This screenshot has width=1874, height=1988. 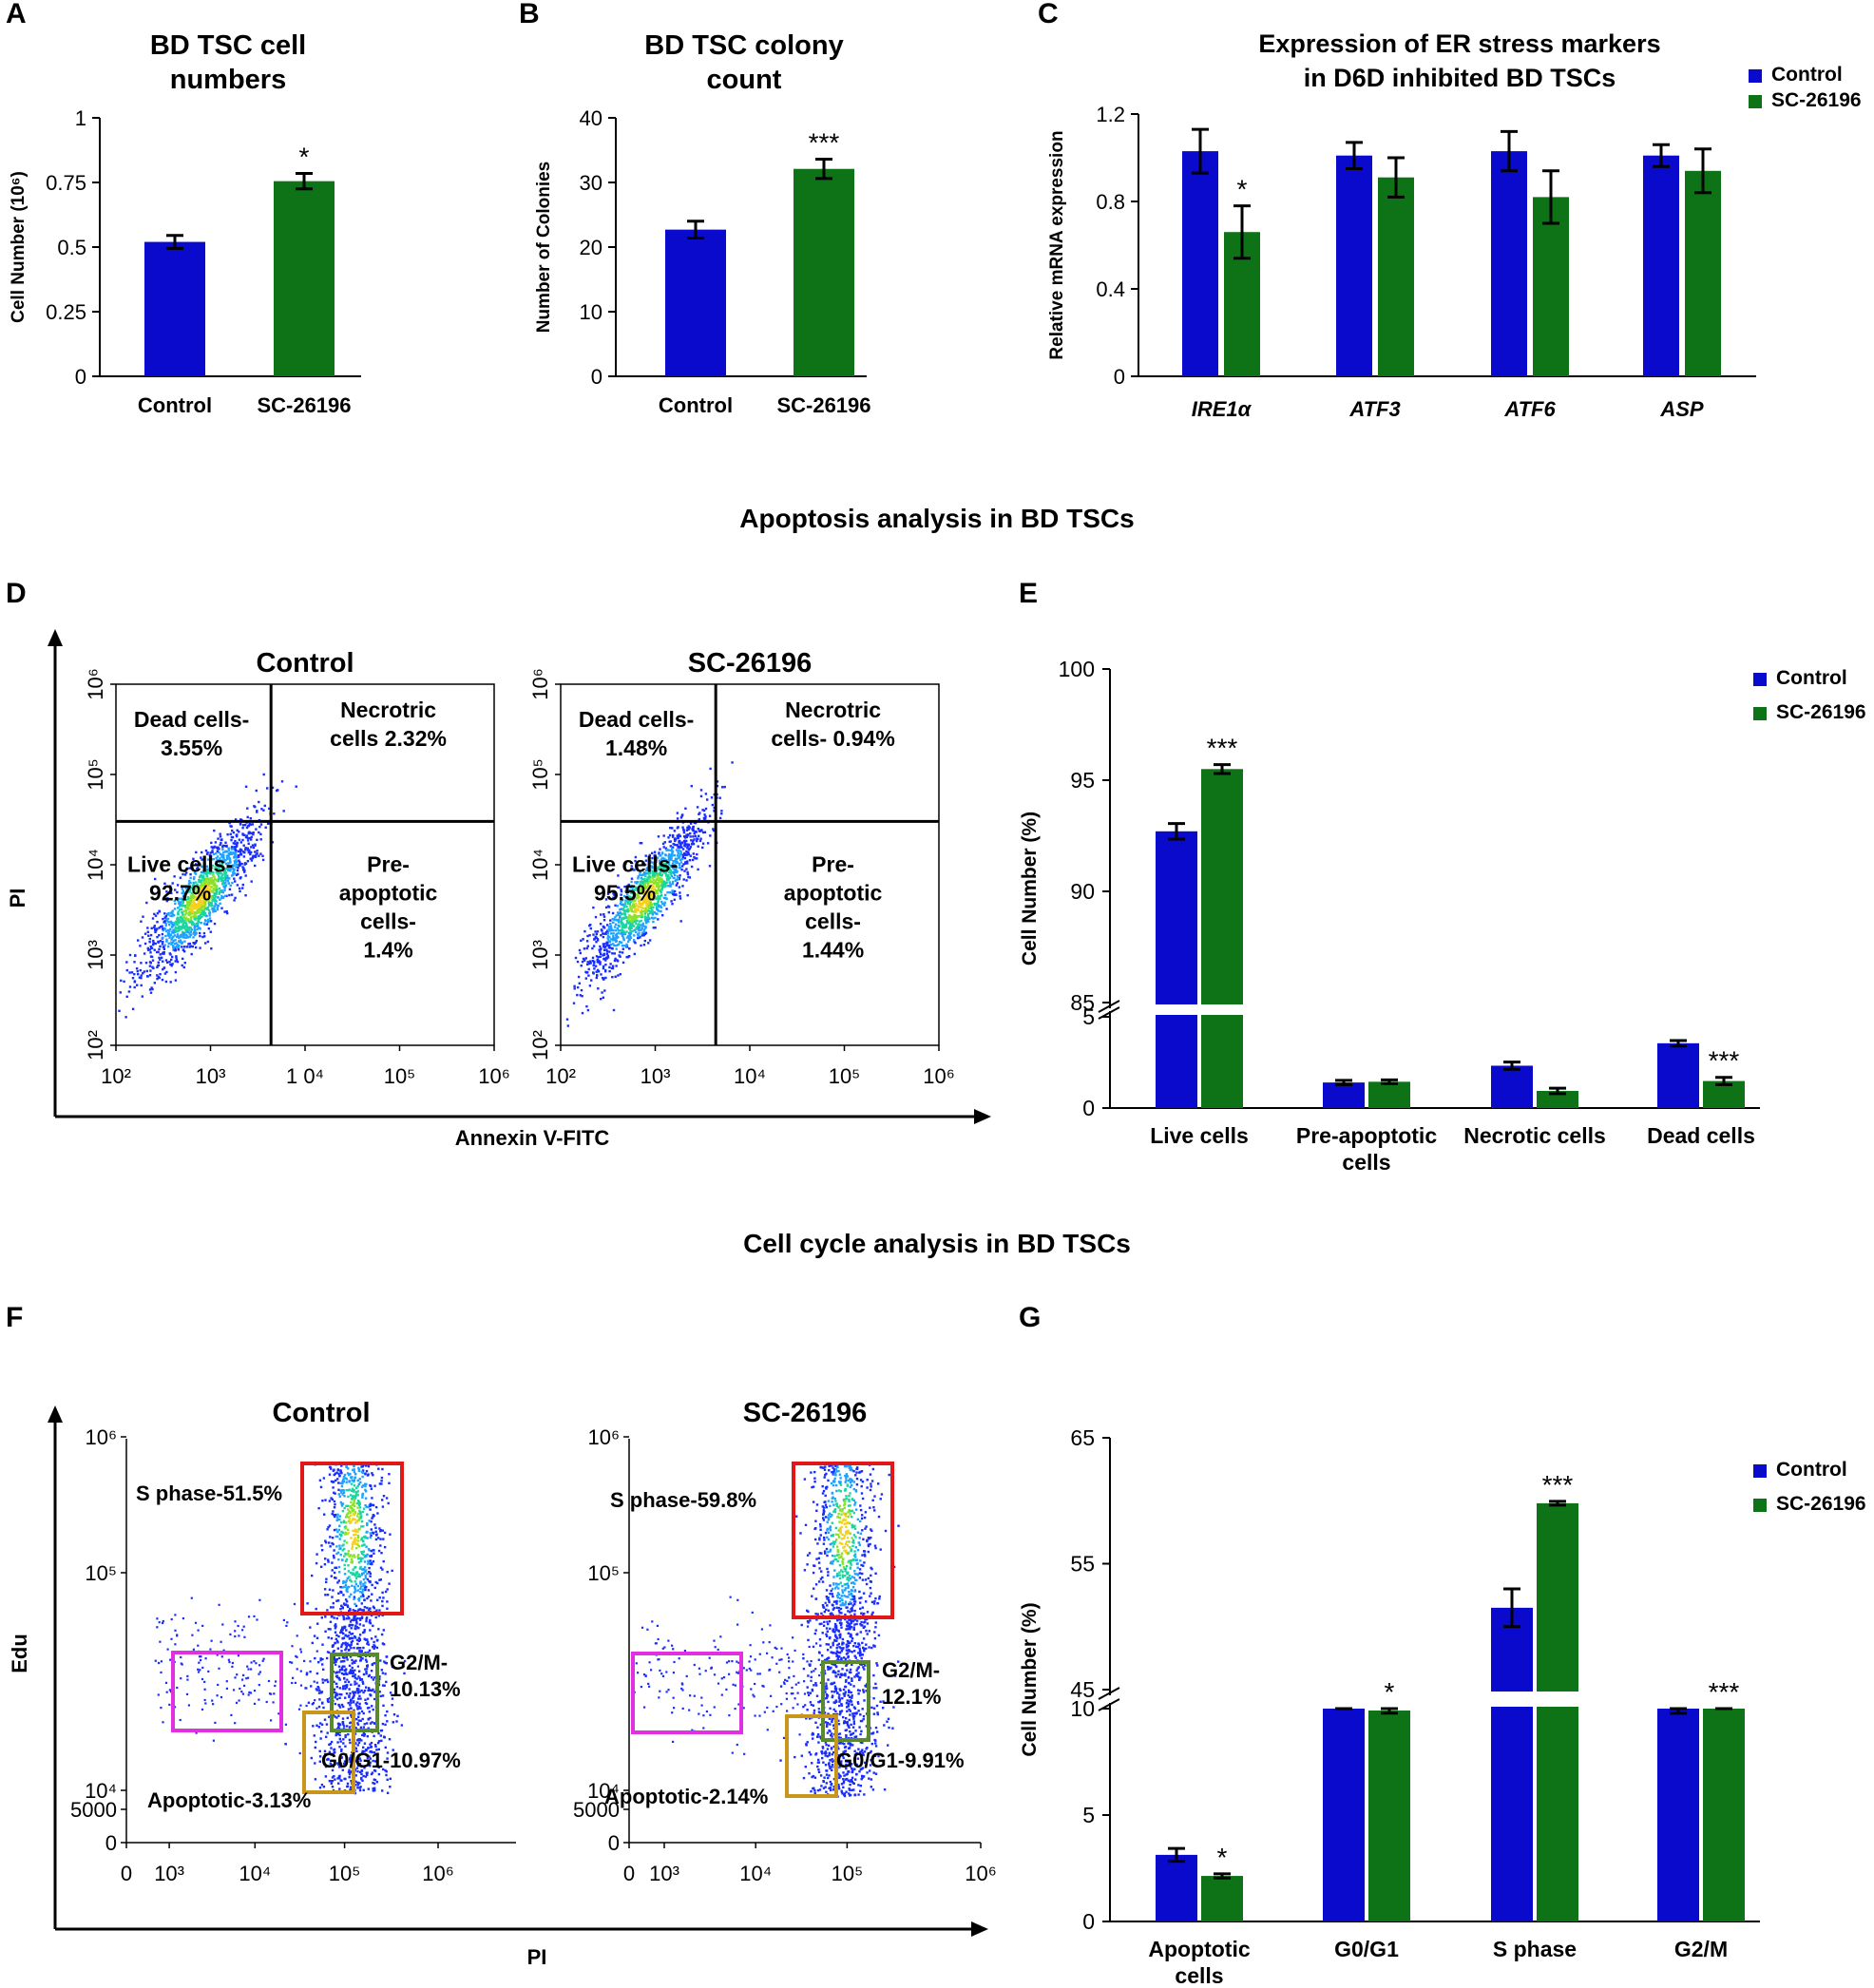 What do you see at coordinates (388, 921) in the screenshot?
I see `quadrant-lower-right-label-D-control-2: cells-` at bounding box center [388, 921].